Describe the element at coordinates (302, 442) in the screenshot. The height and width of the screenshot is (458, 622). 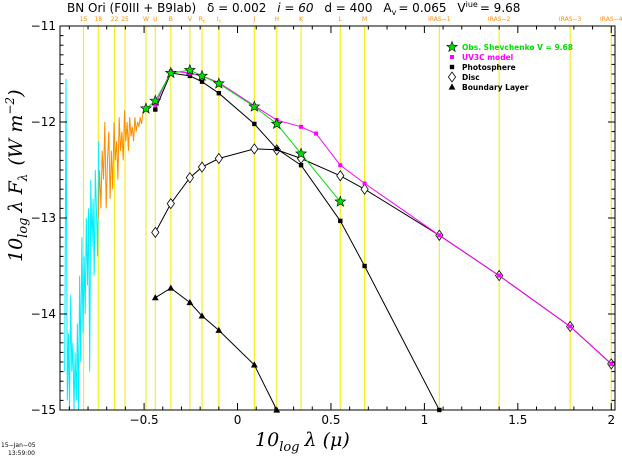
I see `x-axis-label: 10log λ (μ)` at that location.